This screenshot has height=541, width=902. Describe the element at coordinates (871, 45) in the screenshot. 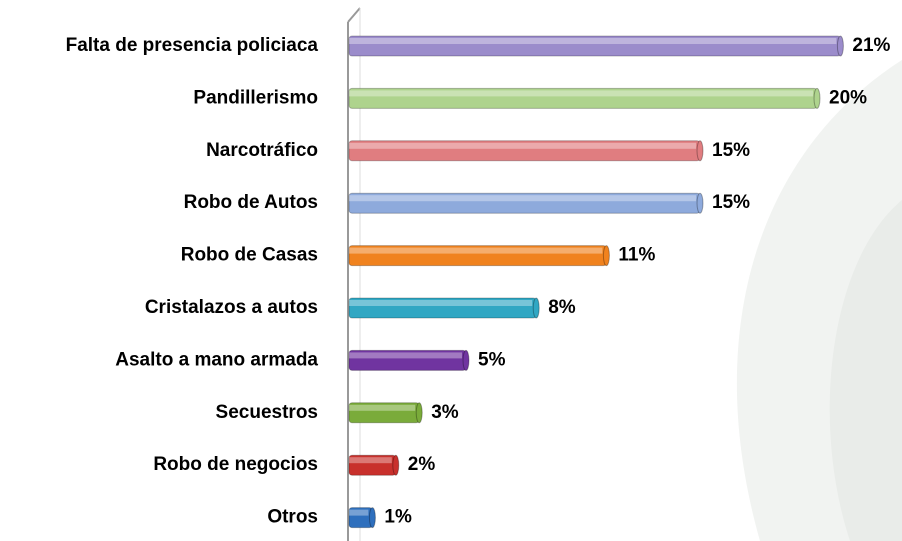

I see `value-label: 21%` at that location.